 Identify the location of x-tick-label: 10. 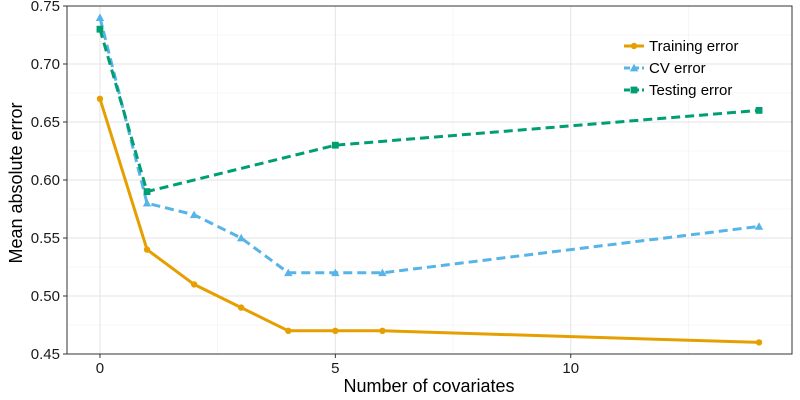
(570, 368).